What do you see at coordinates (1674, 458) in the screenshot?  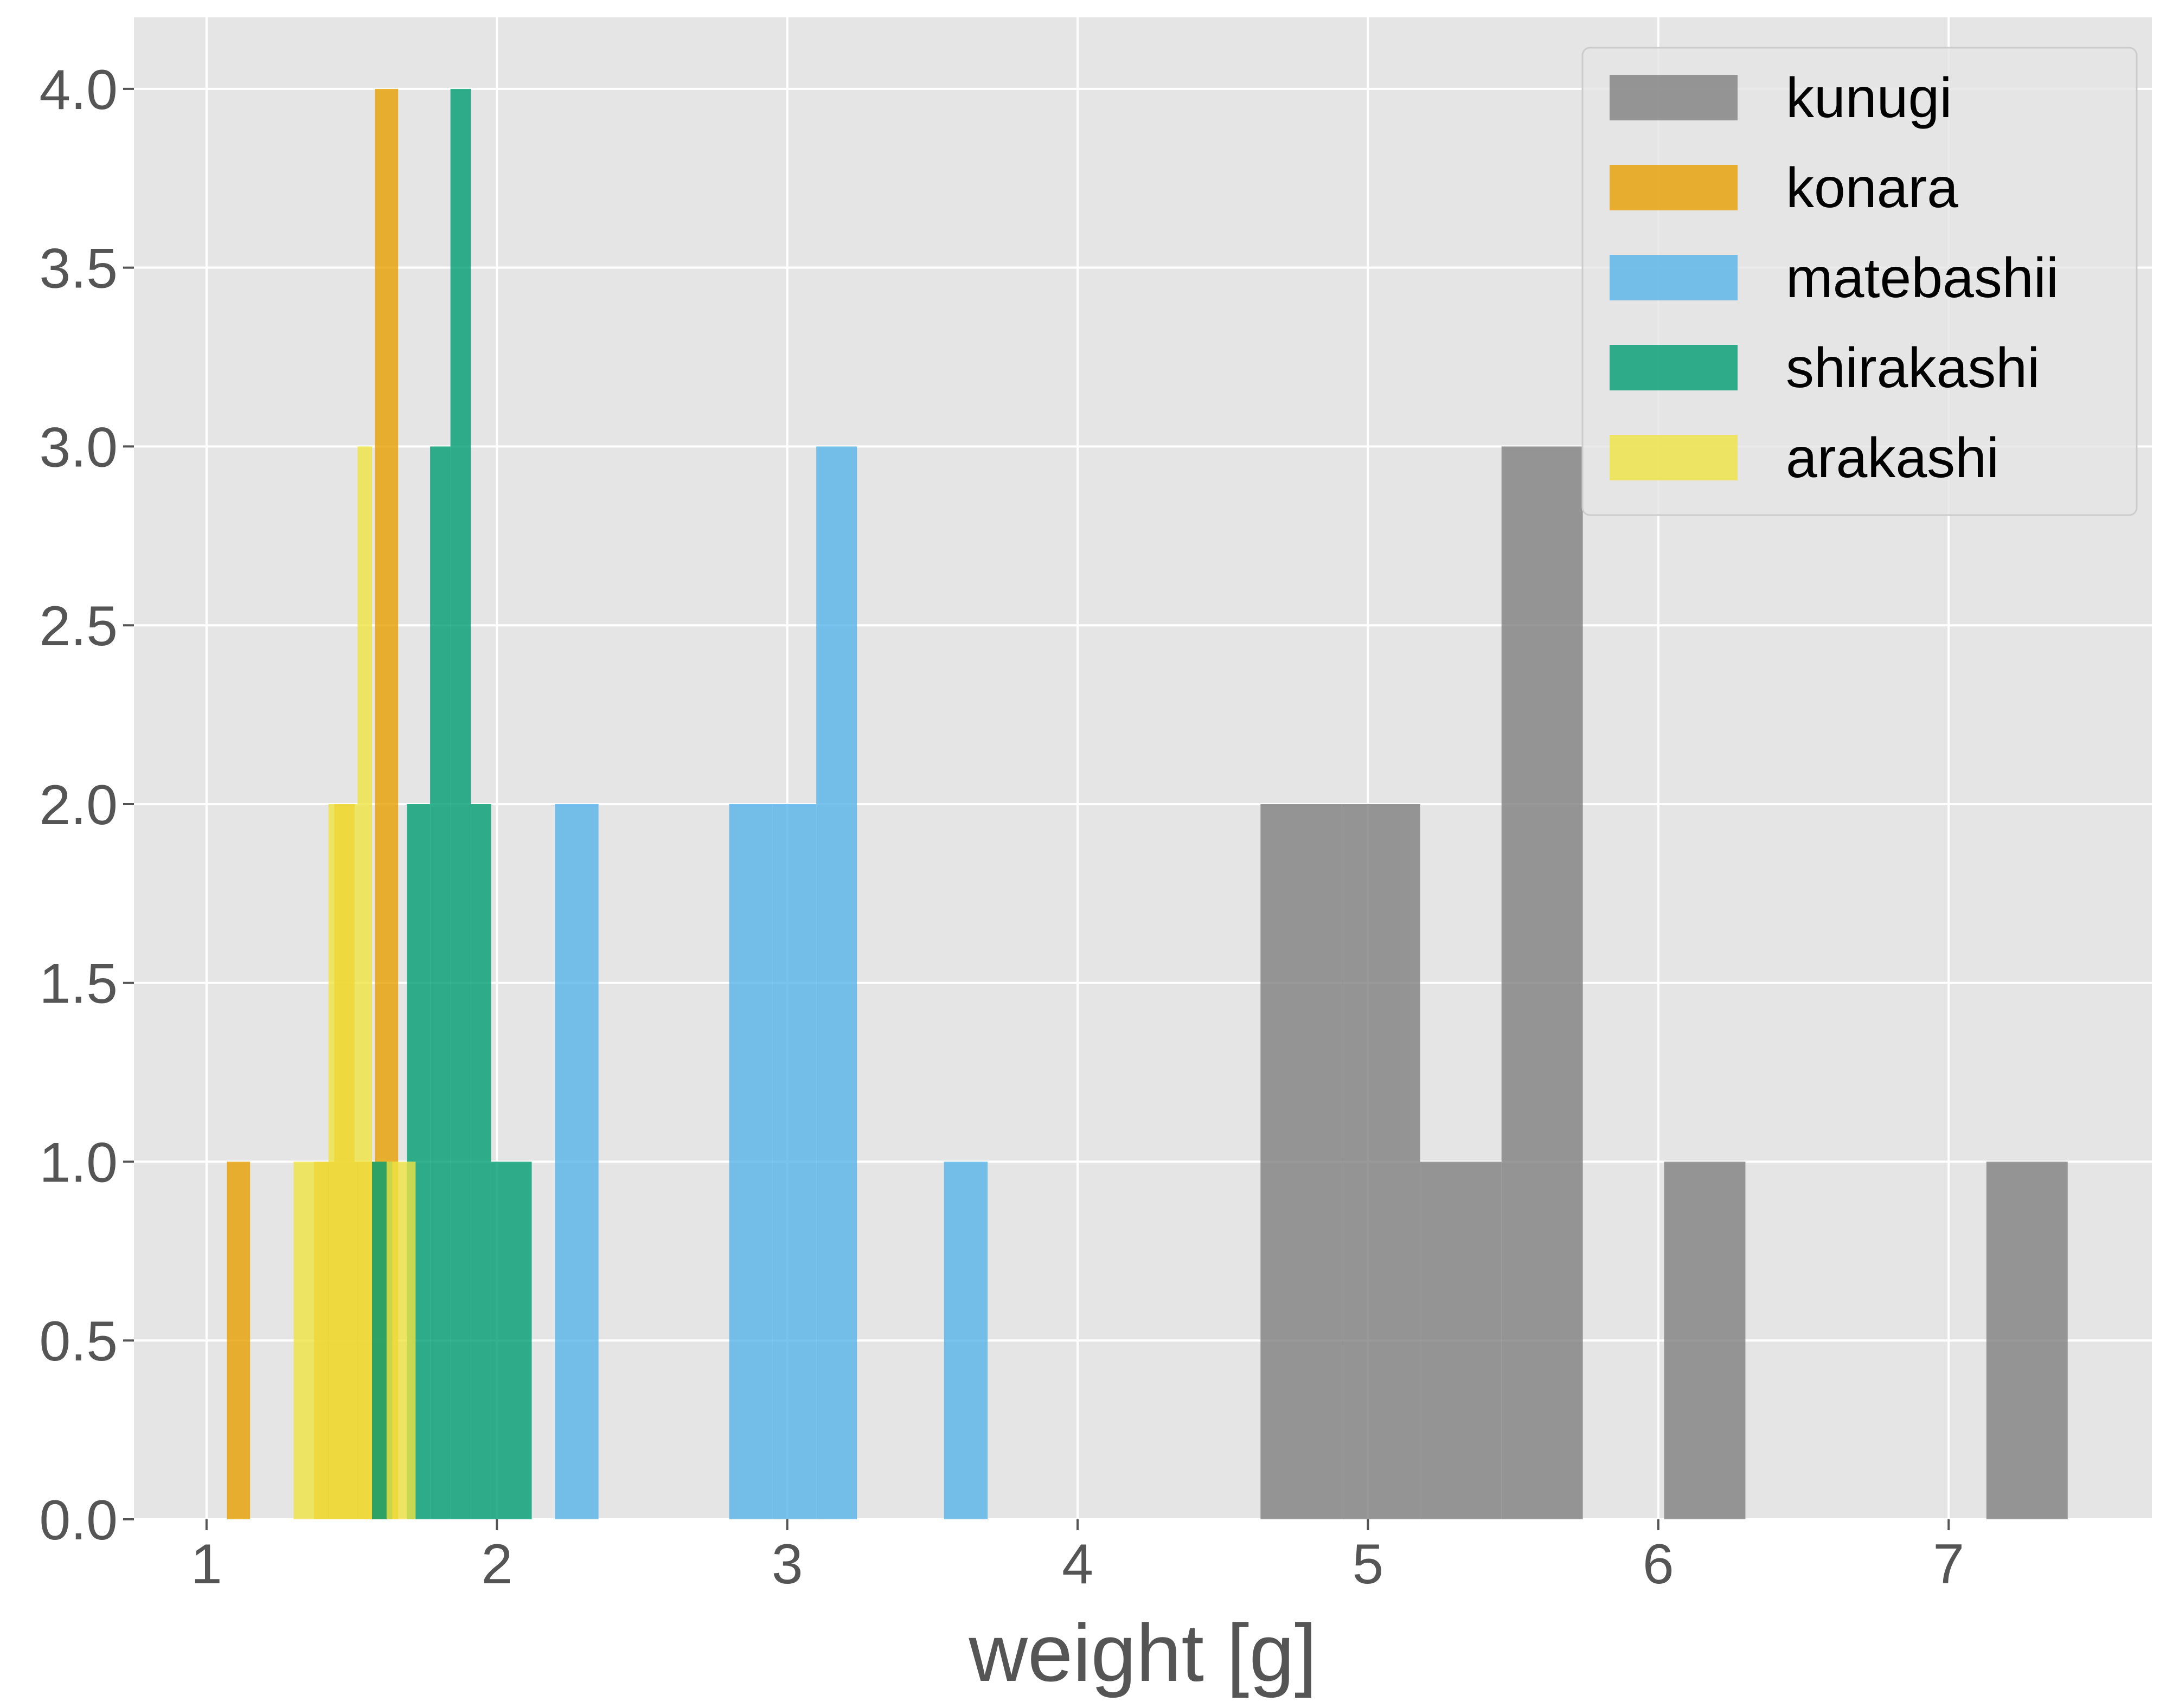 I see `legend-swatch-arakashi` at bounding box center [1674, 458].